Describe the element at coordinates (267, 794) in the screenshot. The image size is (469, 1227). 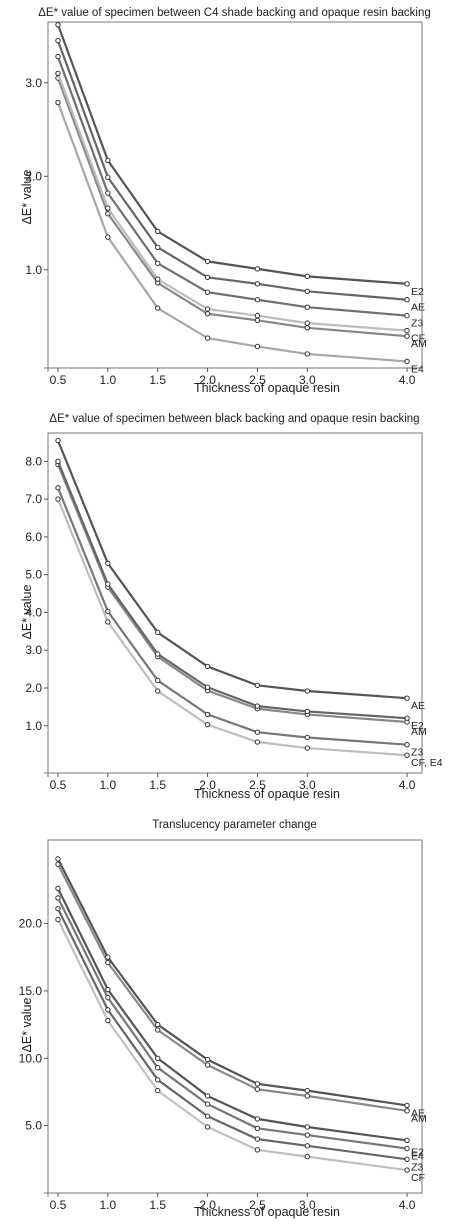
I see `x-axis-title: Thickness of opaque resin` at that location.